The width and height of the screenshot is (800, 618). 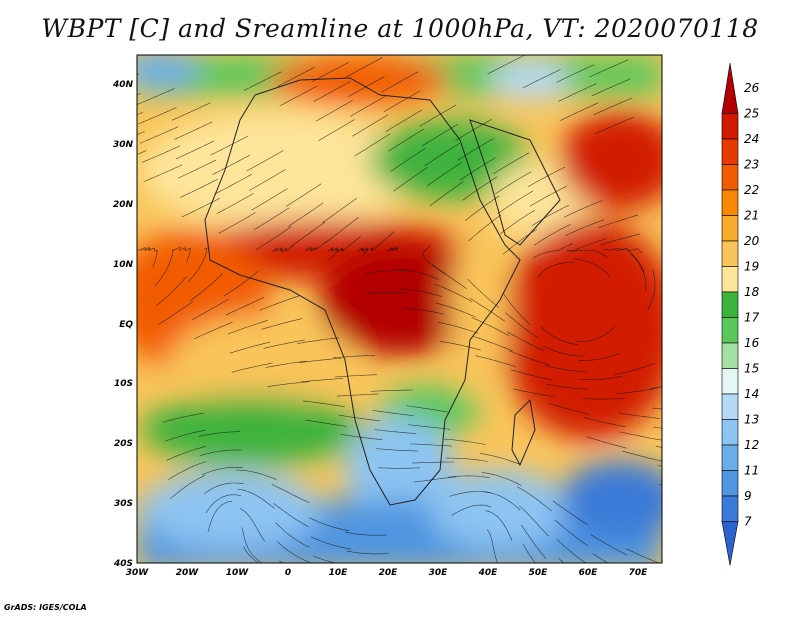 What do you see at coordinates (752, 88) in the screenshot?
I see `colorbar-label: 26` at bounding box center [752, 88].